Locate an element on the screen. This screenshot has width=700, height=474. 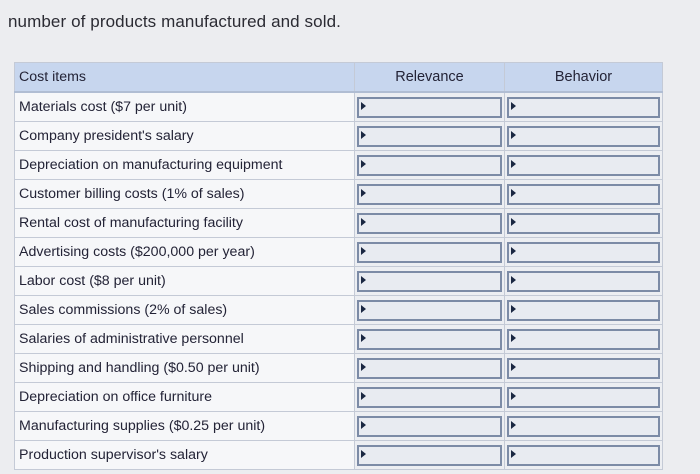
cost-item-label: Materials cost ($7 per unit) is located at coordinates (184, 106).